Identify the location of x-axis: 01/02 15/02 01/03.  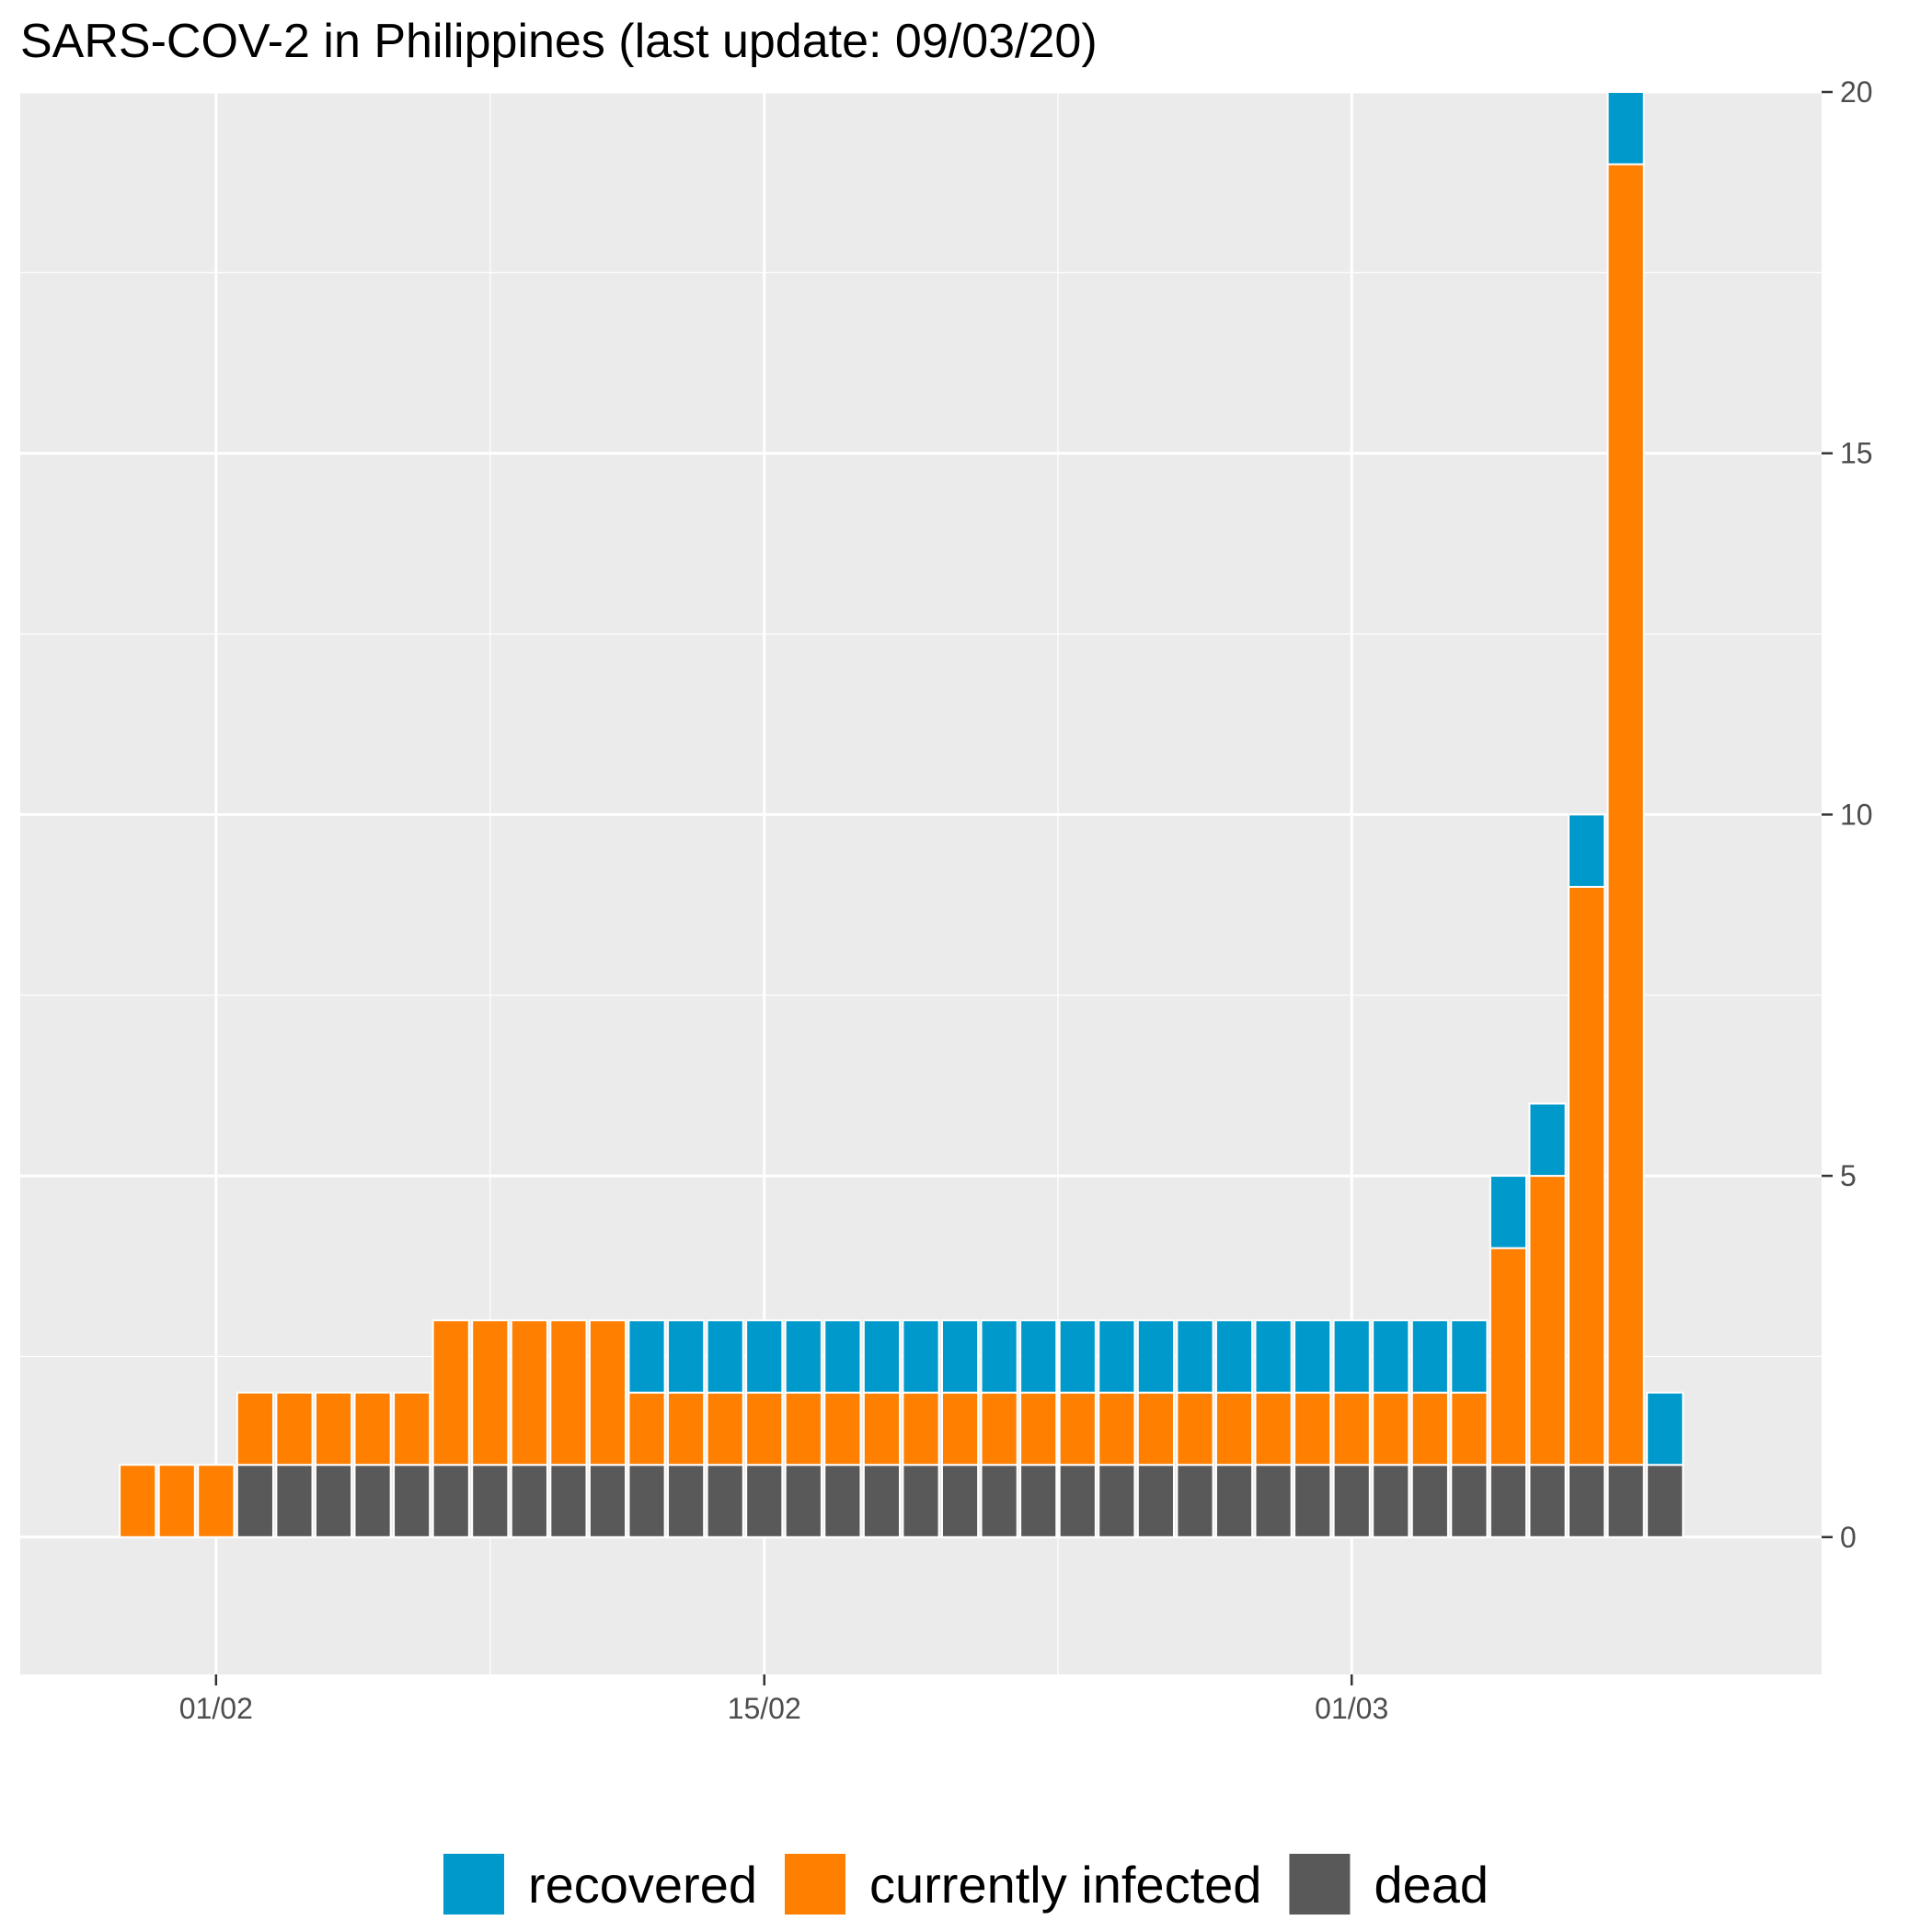
(783, 1699).